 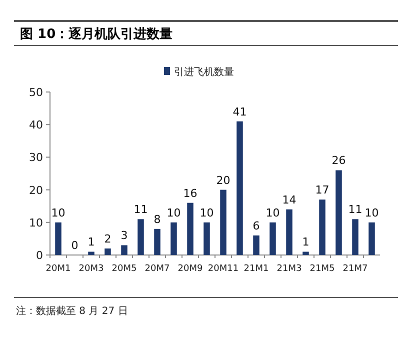 What do you see at coordinates (39, 255) in the screenshot?
I see `y-tick-label: 0` at bounding box center [39, 255].